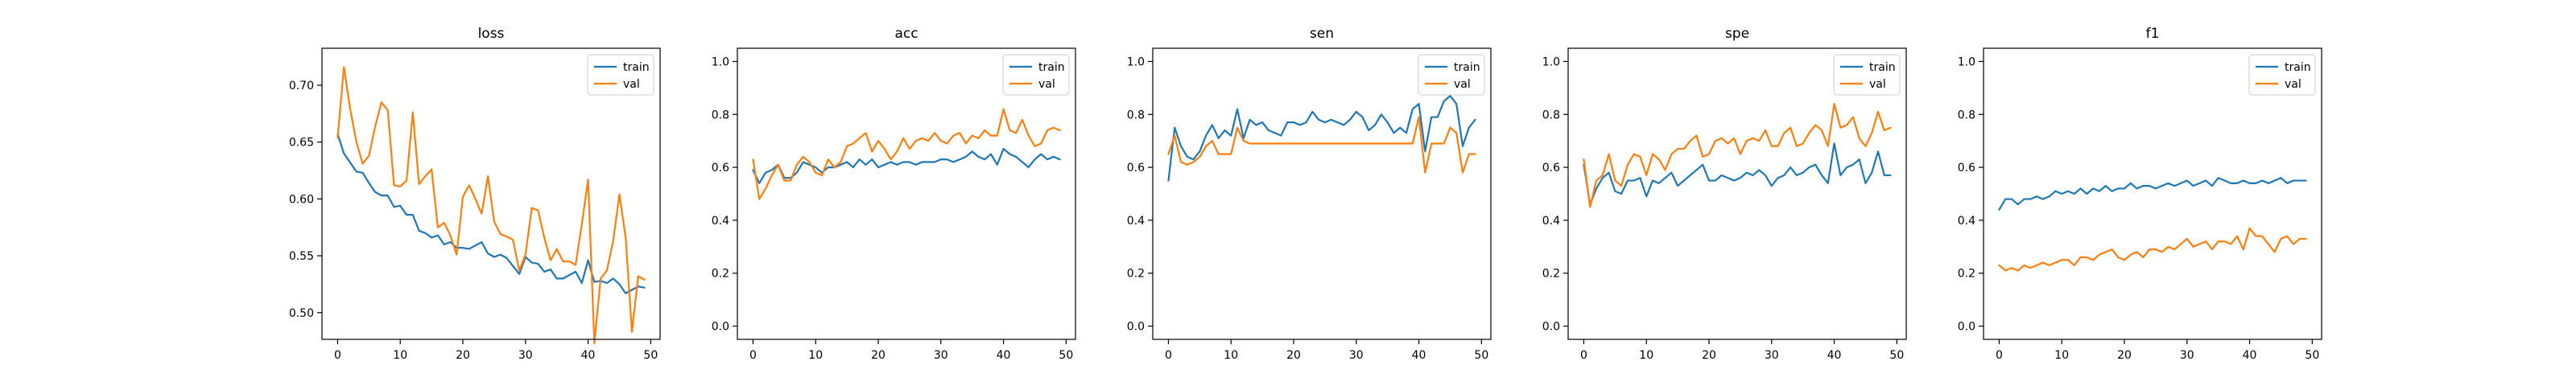 The image size is (2576, 386). I want to click on chart-title: sen, so click(1322, 34).